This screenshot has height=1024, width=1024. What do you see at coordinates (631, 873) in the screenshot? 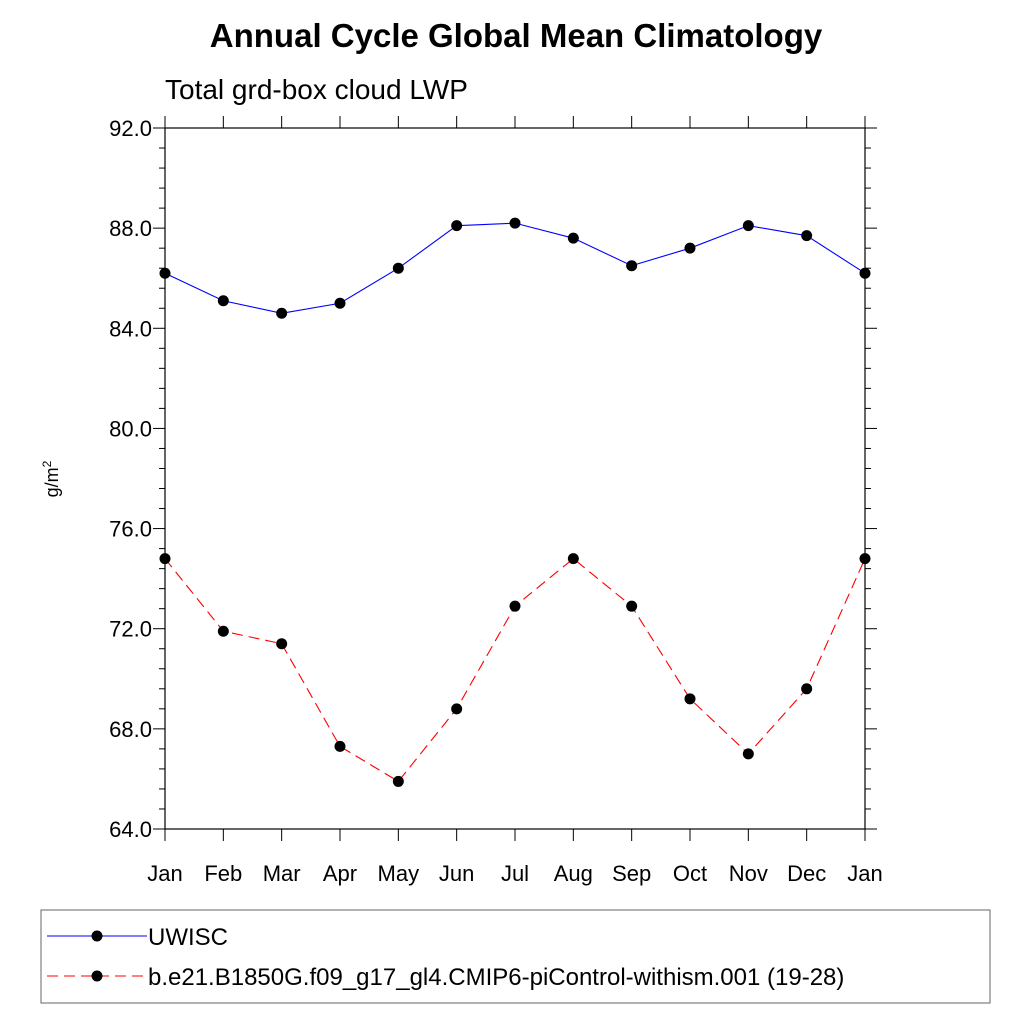
I see `x-tick-label: Sep` at bounding box center [631, 873].